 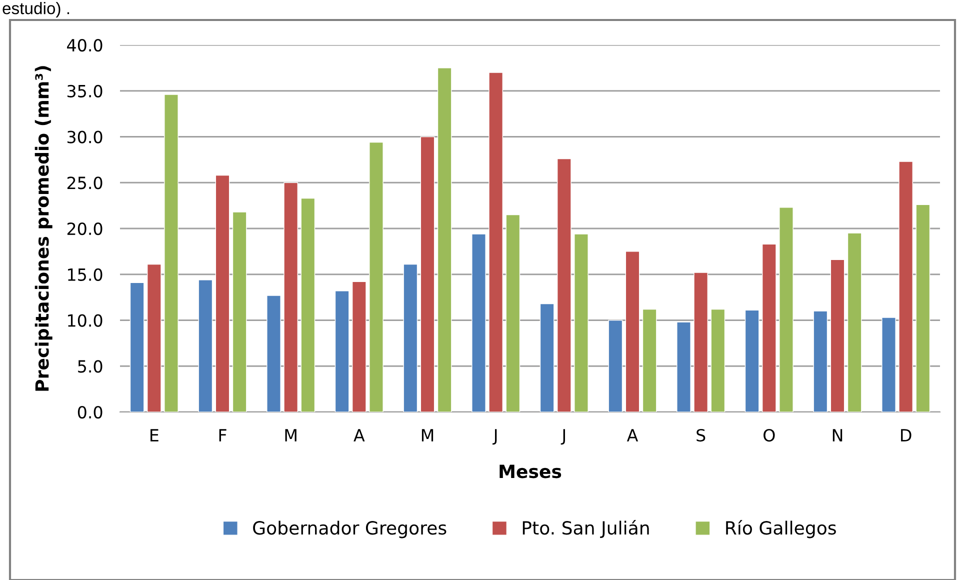 I want to click on y-tick-label: 30.0, so click(x=84, y=137).